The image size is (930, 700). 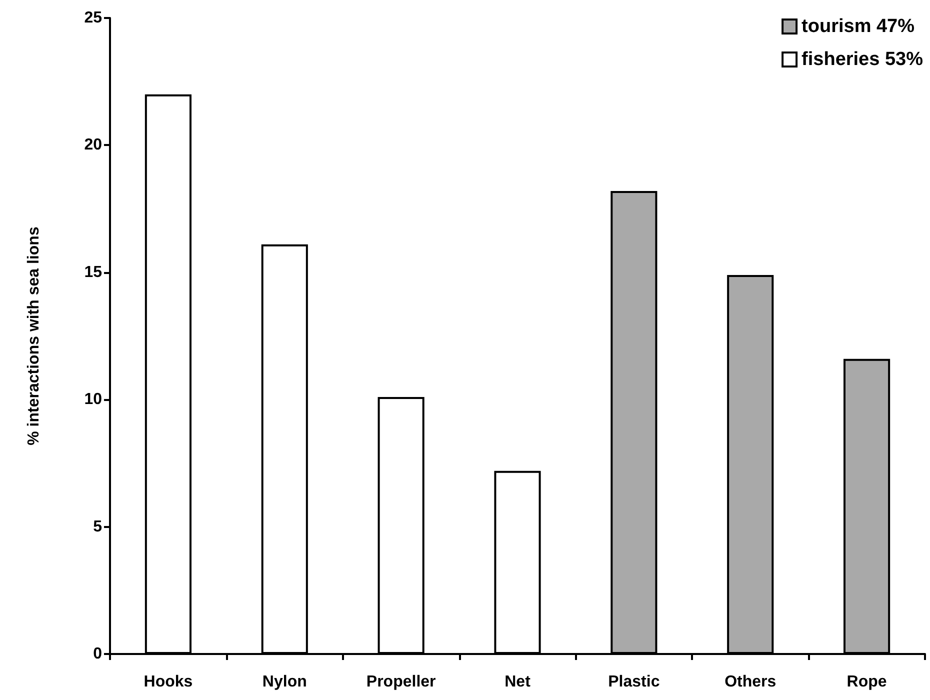 I want to click on x-tick-label: Nylon, so click(x=284, y=682).